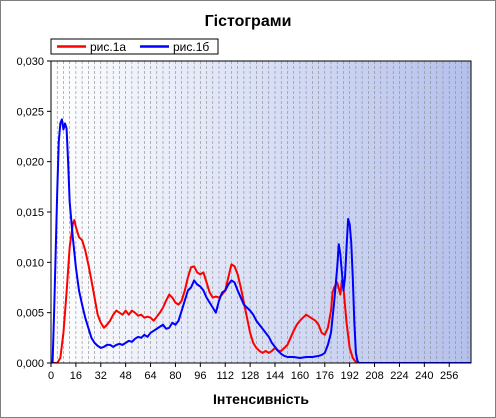  I want to click on x-tick-label: 32, so click(101, 376).